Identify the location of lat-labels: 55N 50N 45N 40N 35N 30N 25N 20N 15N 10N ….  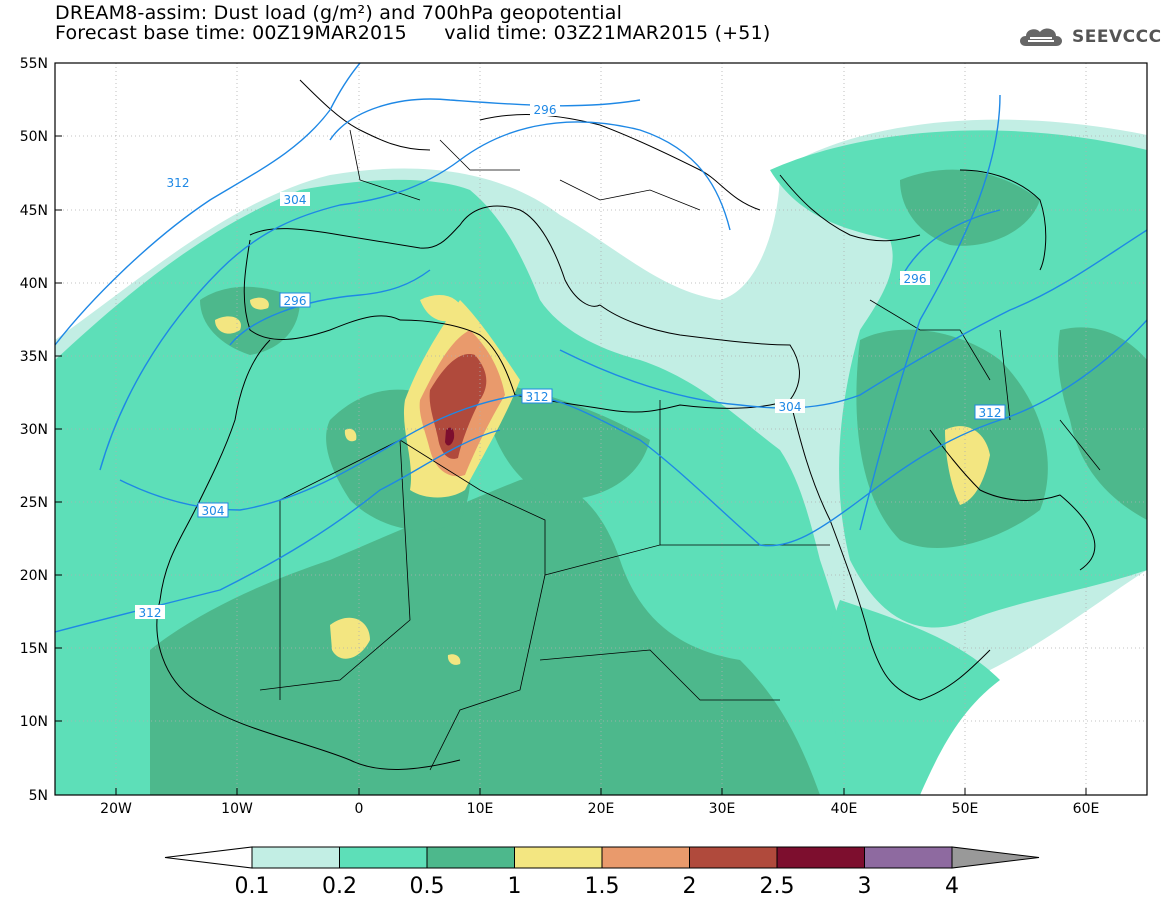
(34, 430).